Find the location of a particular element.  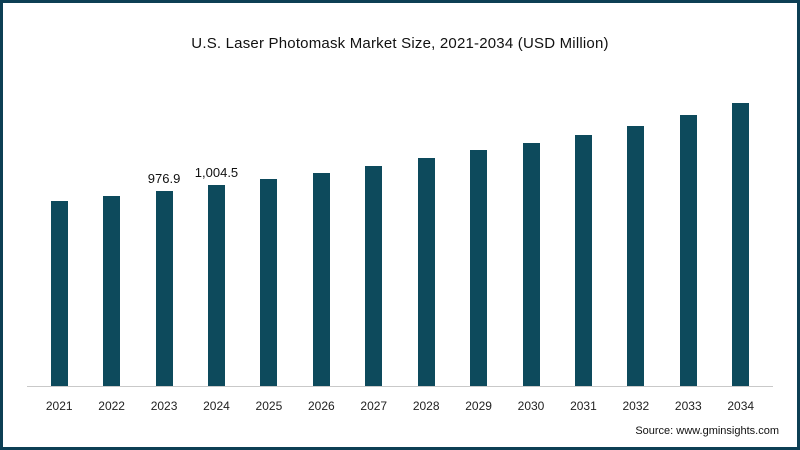

x-tick-label: 2028 is located at coordinates (426, 406).